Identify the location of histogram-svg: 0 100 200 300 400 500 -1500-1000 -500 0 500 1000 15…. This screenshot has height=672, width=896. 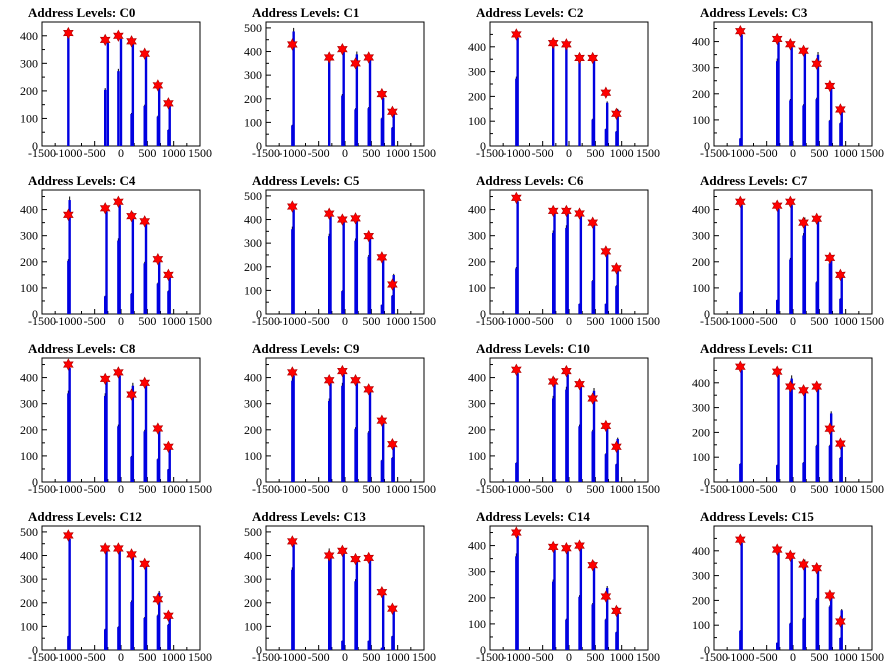
(340, 90).